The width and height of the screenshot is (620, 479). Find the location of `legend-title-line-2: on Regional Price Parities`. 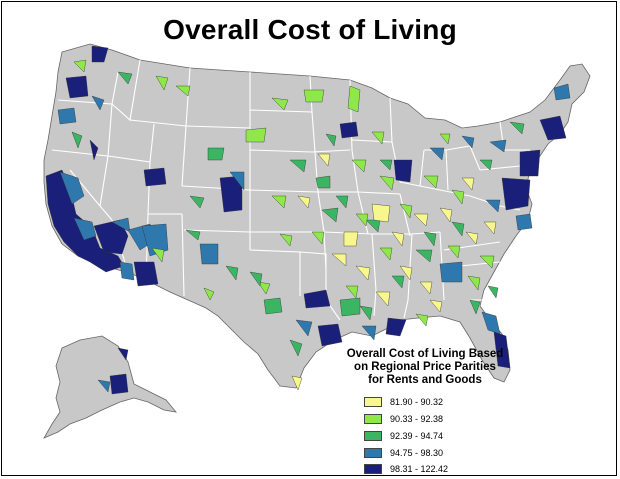

legend-title-line-2: on Regional Price Parities is located at coordinates (425, 367).